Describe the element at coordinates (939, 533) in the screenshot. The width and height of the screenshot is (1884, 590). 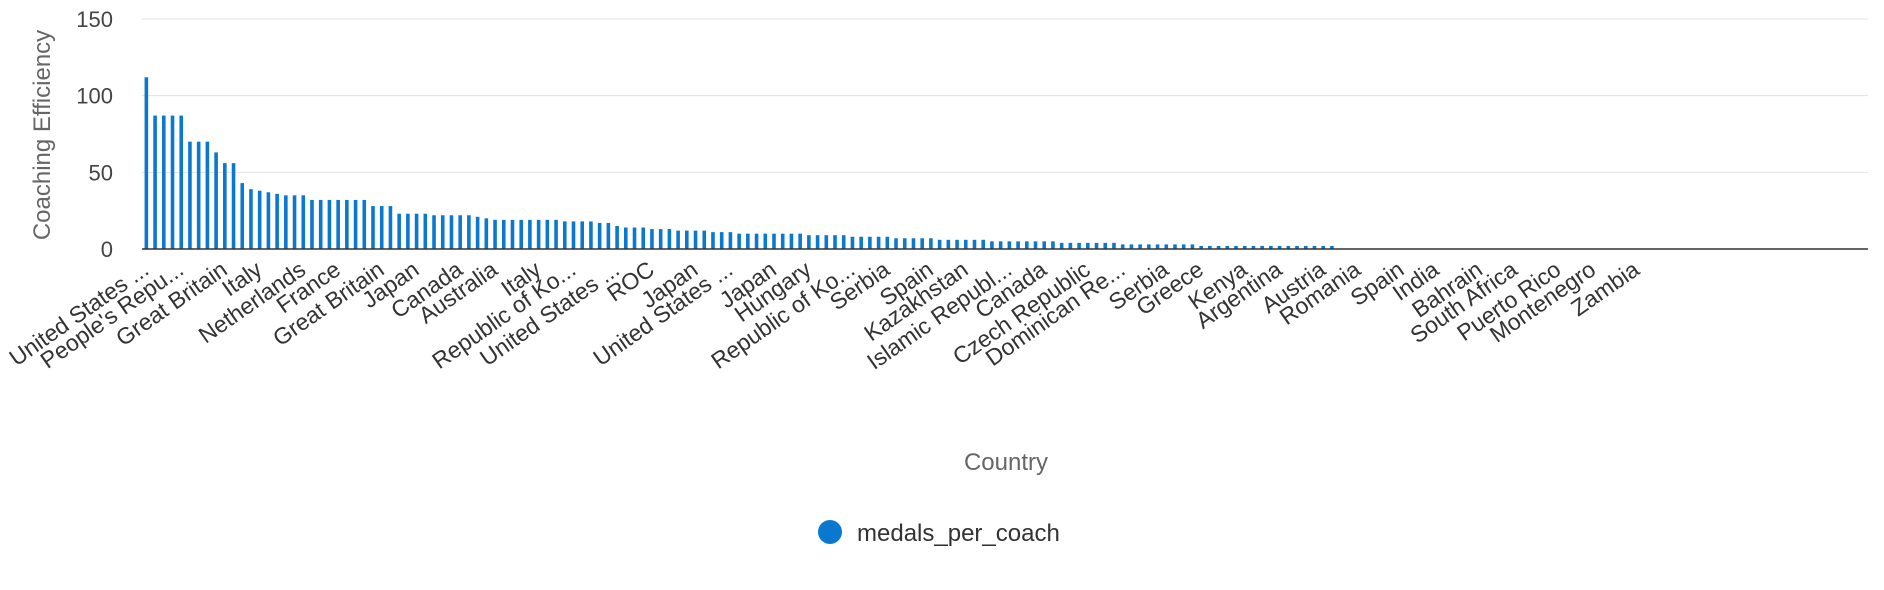
I see `legend: medals_per_coach` at that location.